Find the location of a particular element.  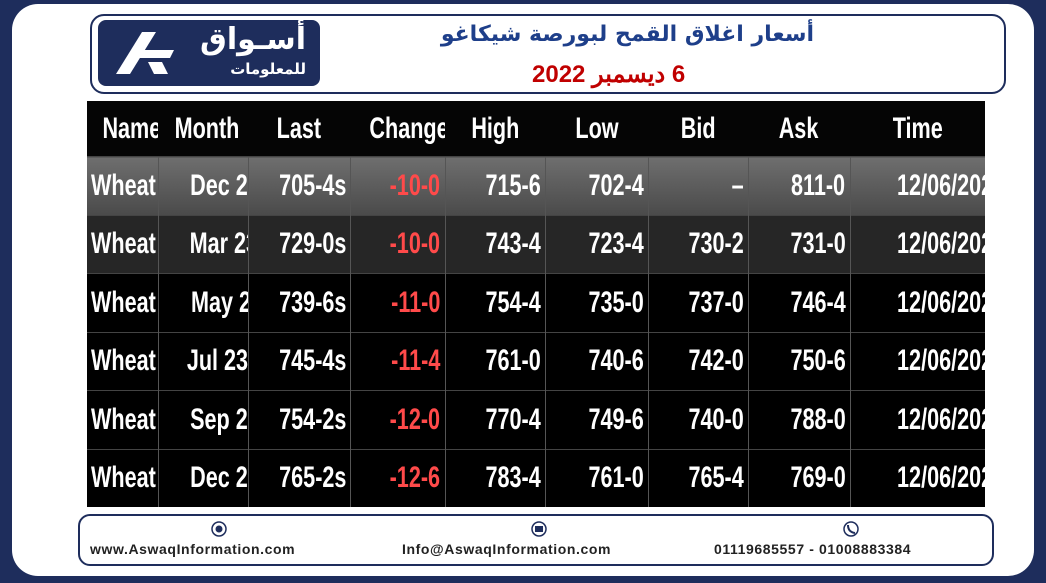

cell-text: 740-0 is located at coordinates (716, 419).